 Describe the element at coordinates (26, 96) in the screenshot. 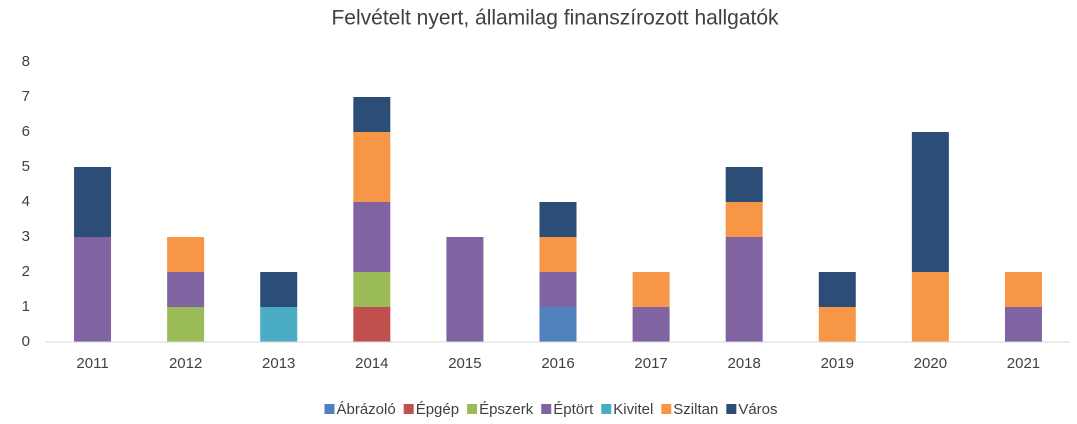

I see `y-tick-label: 7` at that location.